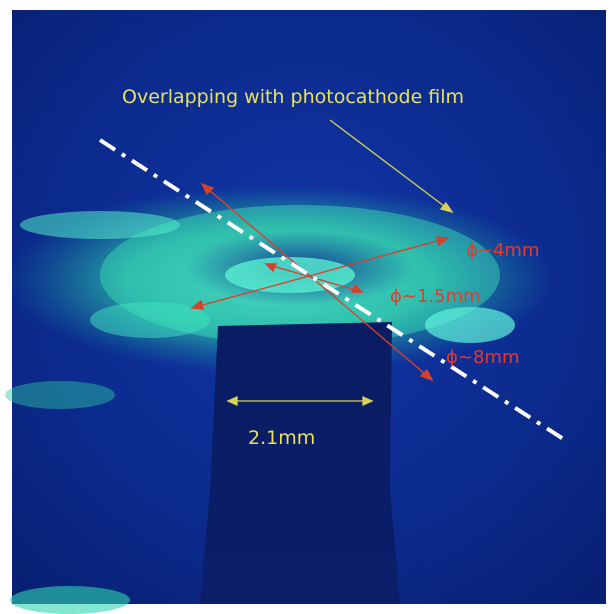  What do you see at coordinates (483, 357) in the screenshot?
I see `phi-8mm-label: ϕ~8mm` at bounding box center [483, 357].